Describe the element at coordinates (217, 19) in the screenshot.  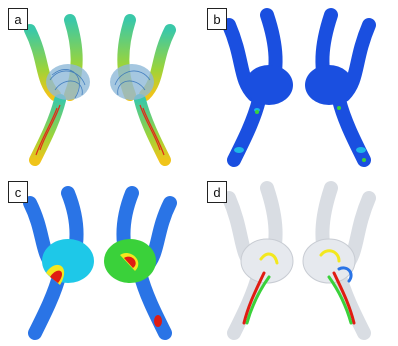
I see `panel-label-b: b` at that location.